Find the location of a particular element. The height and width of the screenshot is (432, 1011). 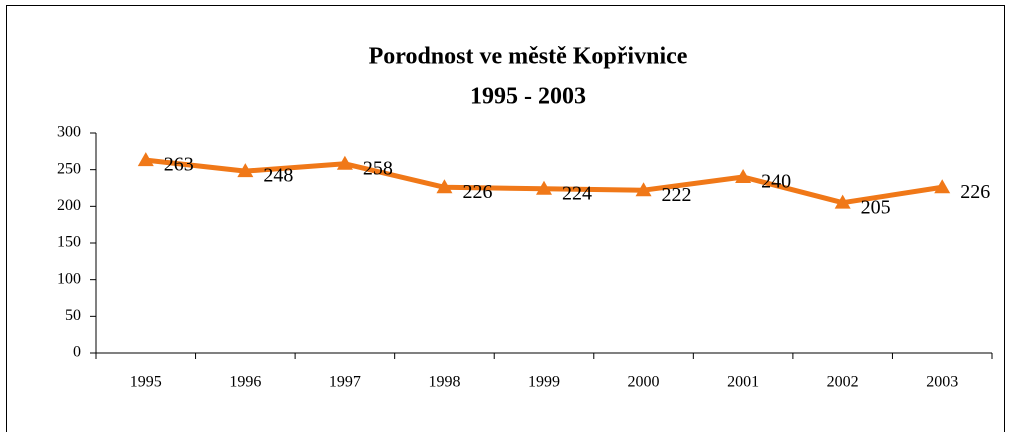

x-tick-label: 2002 is located at coordinates (843, 382).